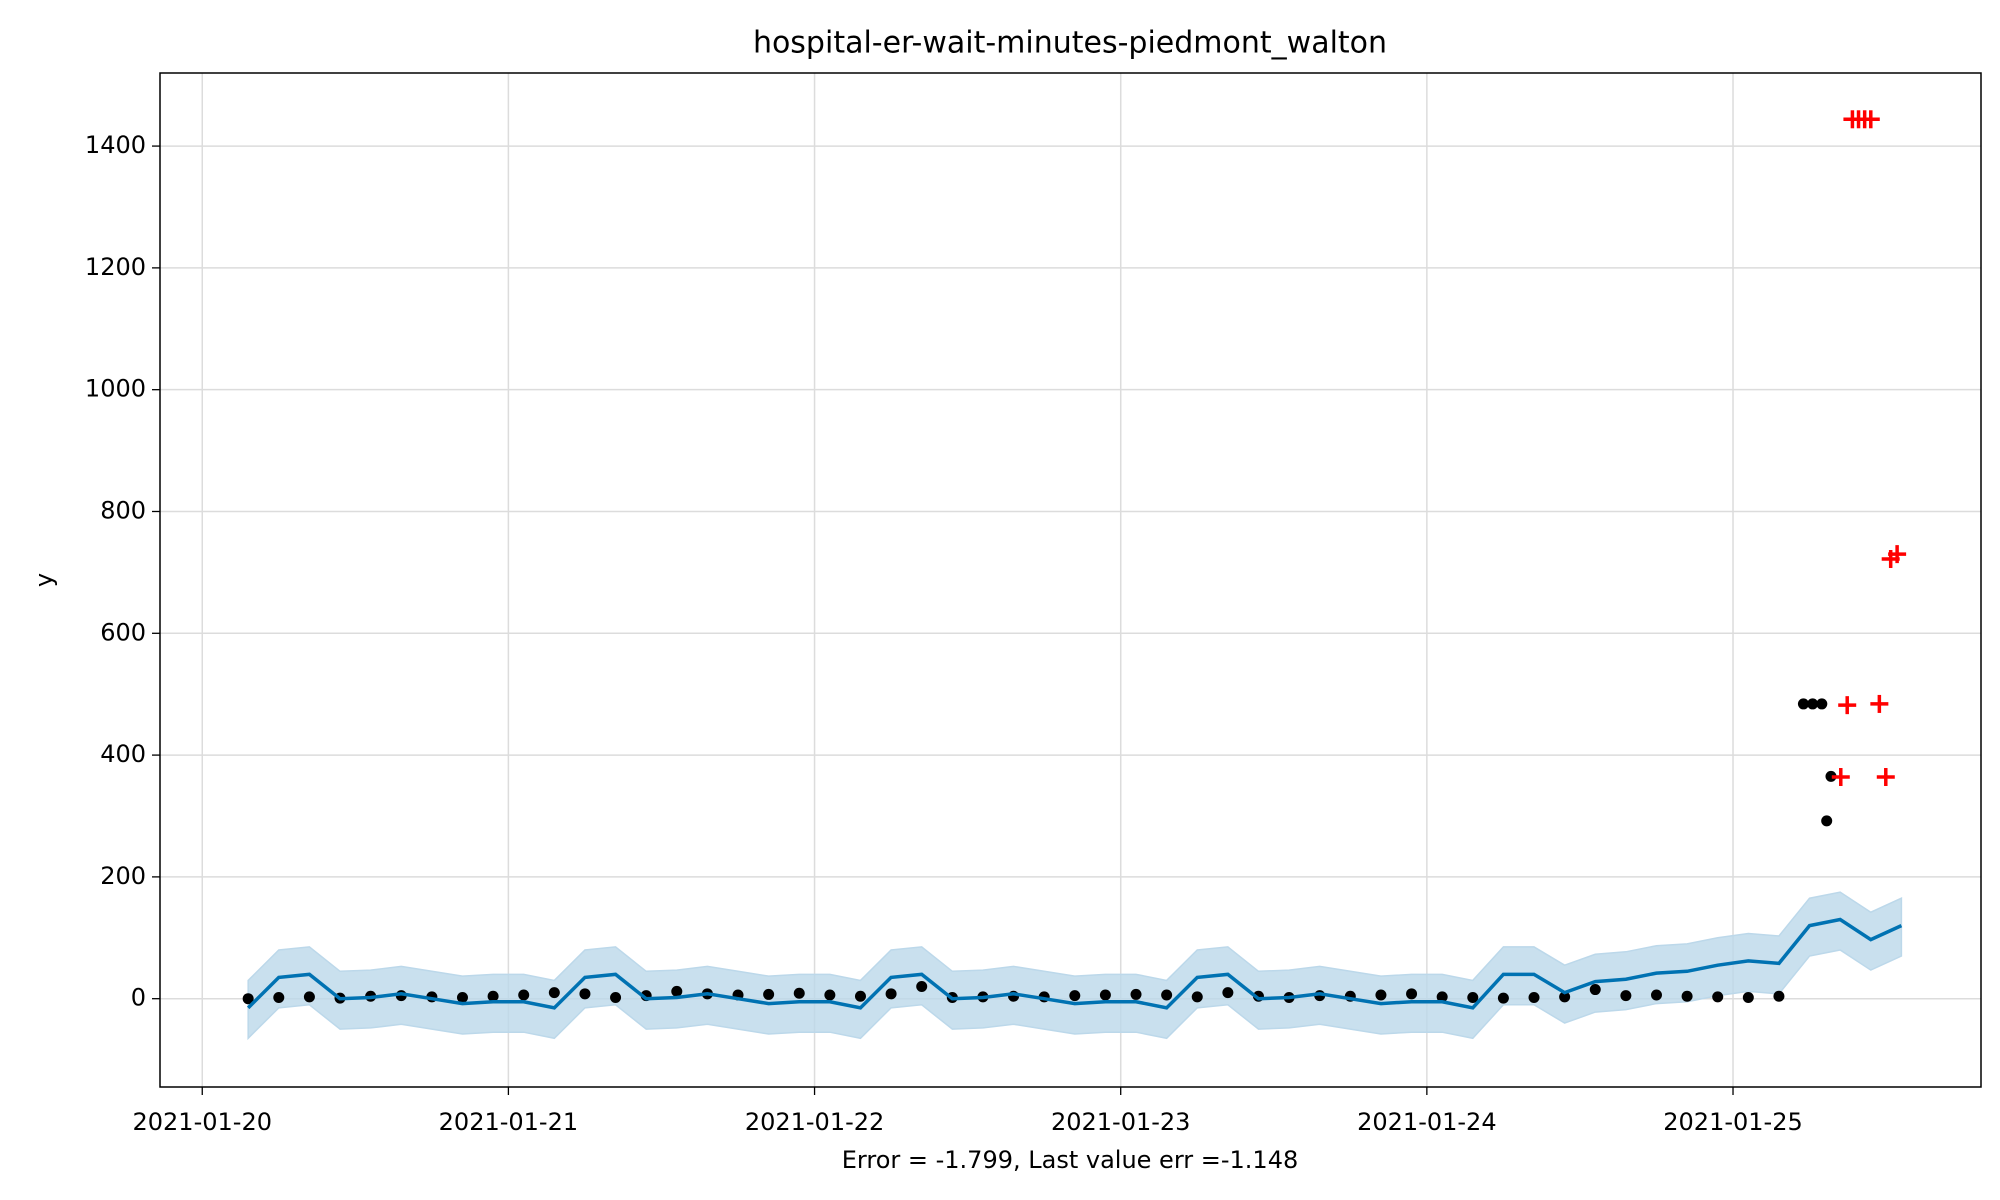 Image resolution: width=2000 pixels, height=1200 pixels. I want to click on y-tick-label: 600, so click(123, 632).